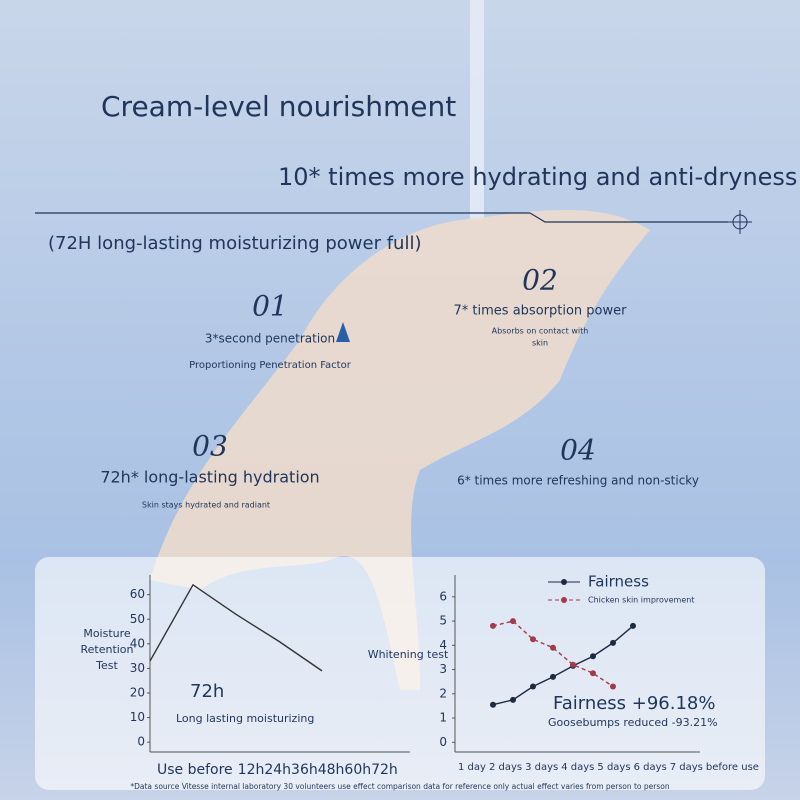 This screenshot has width=800, height=800. What do you see at coordinates (137, 594) in the screenshot?
I see `y-tick-label: 60` at bounding box center [137, 594].